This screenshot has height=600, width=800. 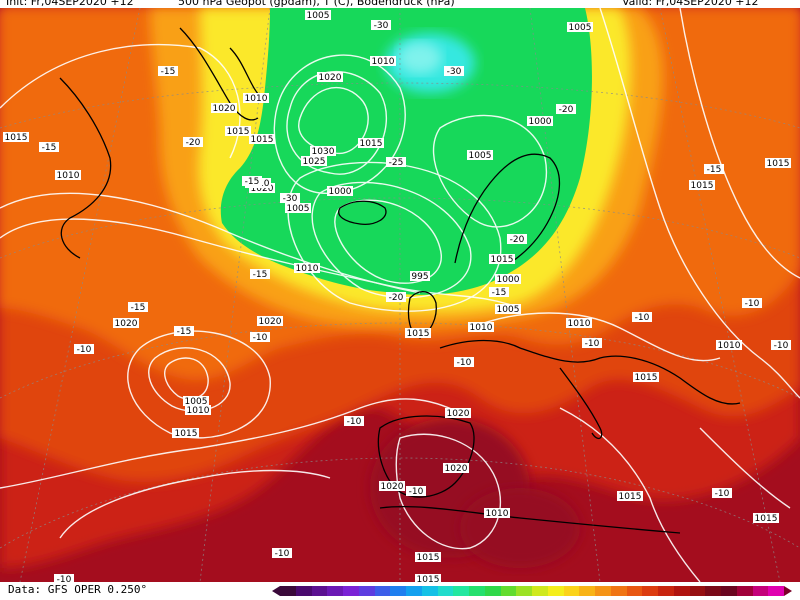 What do you see at coordinates (276, 591) in the screenshot?
I see `legend-min-arrow` at bounding box center [276, 591].